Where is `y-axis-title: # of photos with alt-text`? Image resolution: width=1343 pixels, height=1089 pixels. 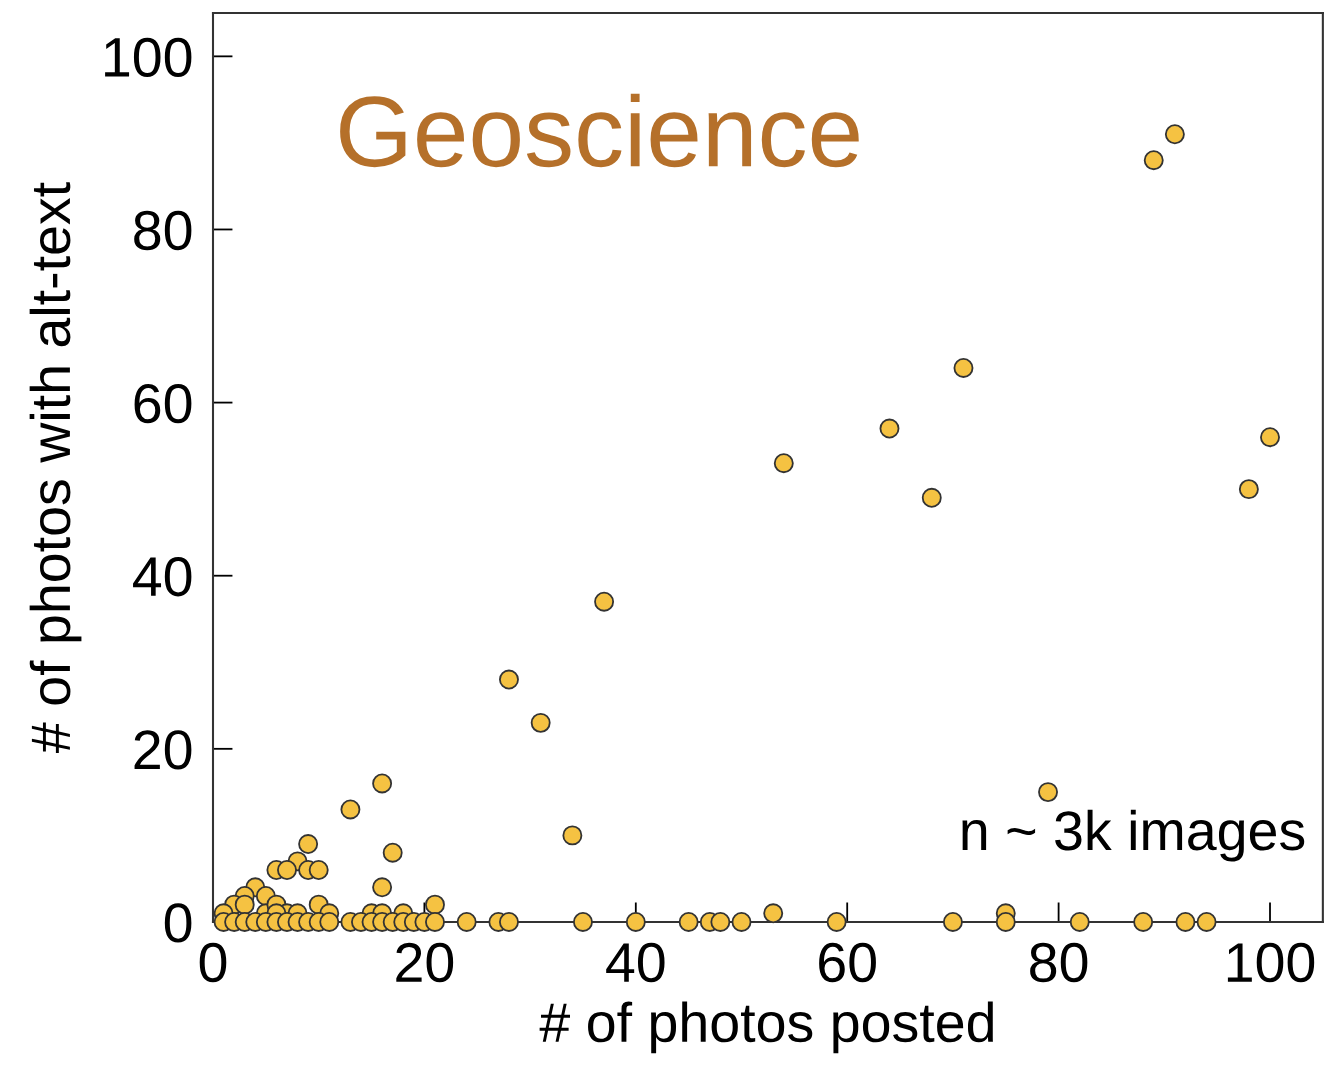
y-axis-title: # of photos with alt-text is located at coordinates (55, 467).